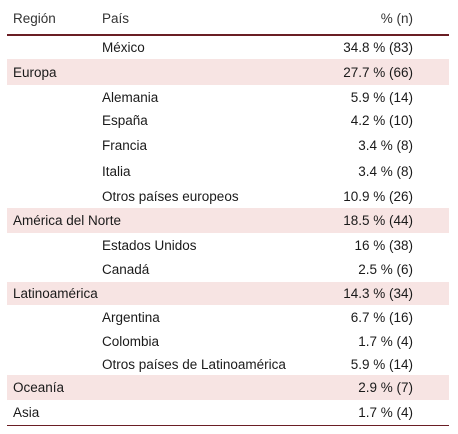  What do you see at coordinates (383, 245) in the screenshot?
I see `percent-cell: 16 % (38)` at bounding box center [383, 245].